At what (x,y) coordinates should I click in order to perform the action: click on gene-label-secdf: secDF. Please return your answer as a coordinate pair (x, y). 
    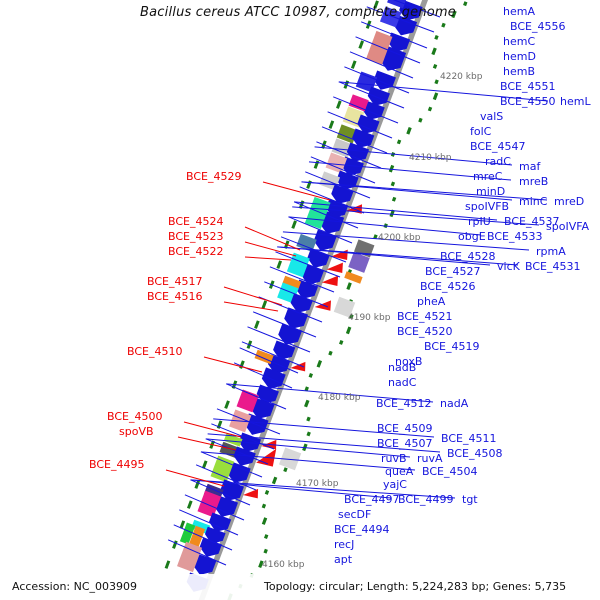
    Looking at the image, I should click on (355, 514).